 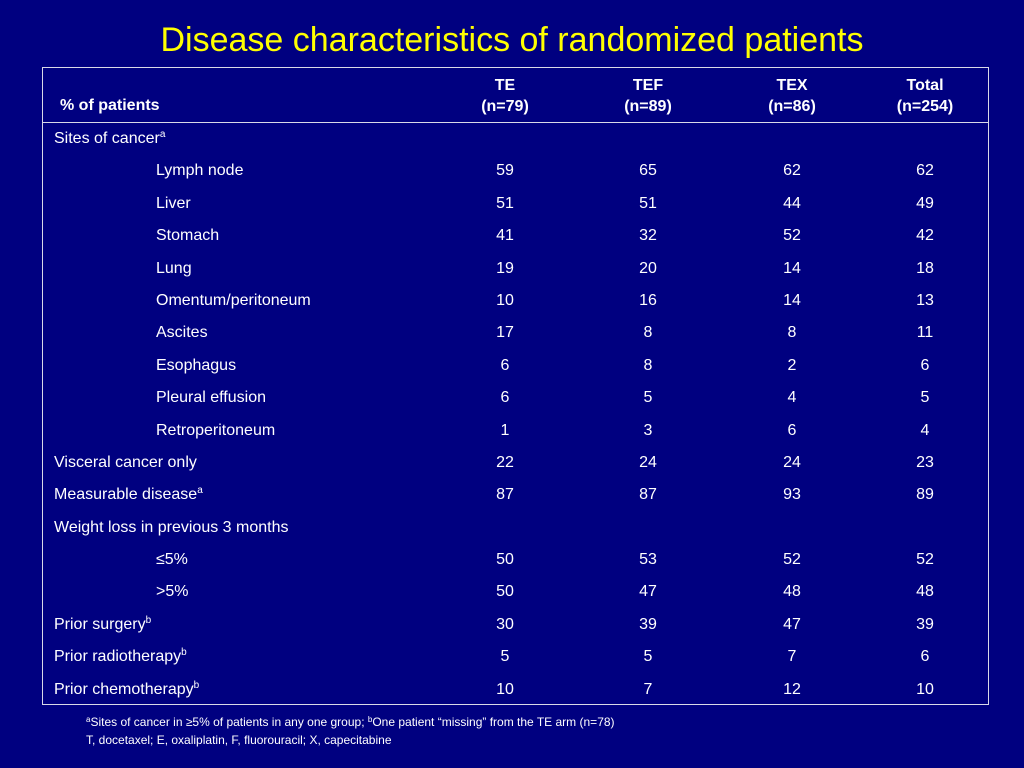 I want to click on table-cell: 32, so click(x=648, y=236).